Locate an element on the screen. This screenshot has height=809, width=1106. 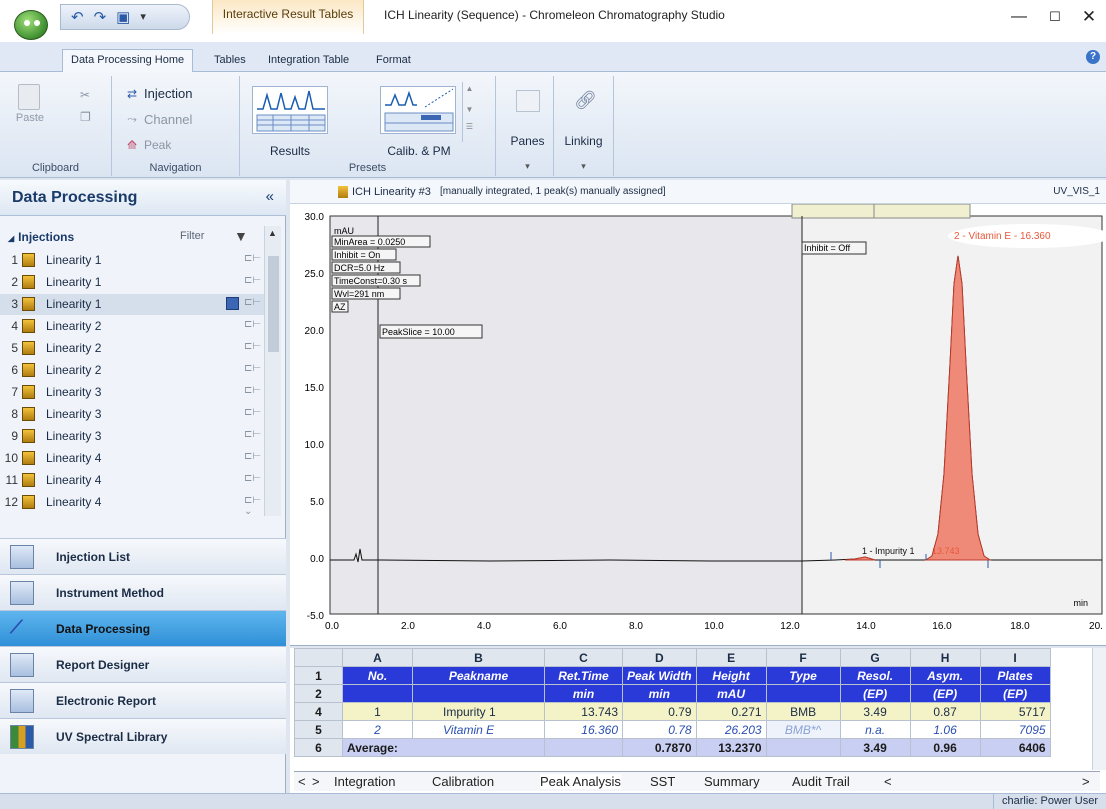
paste-button: Paste is located at coordinates (30, 118).